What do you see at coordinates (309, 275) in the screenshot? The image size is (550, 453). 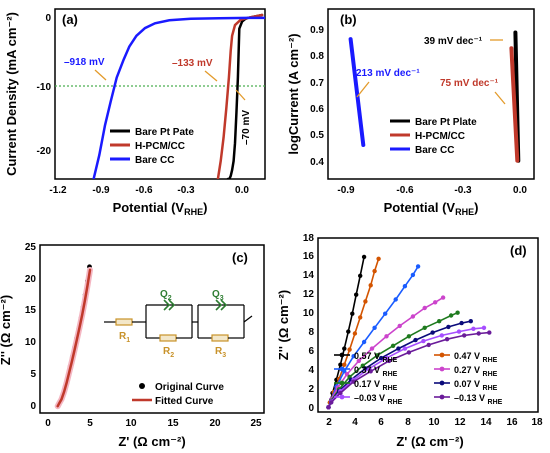 I see `y-tick-label: 14` at bounding box center [309, 275].